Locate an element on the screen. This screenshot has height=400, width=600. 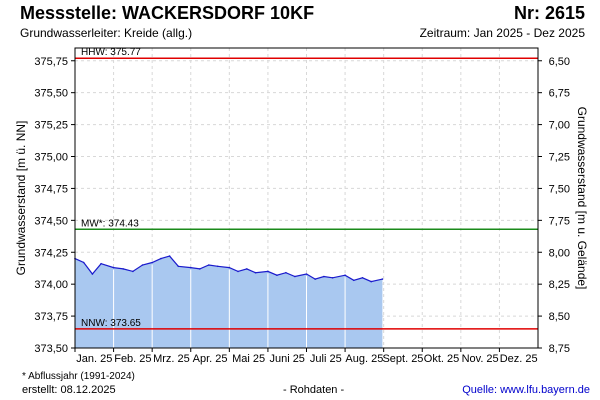
x-tick-label: Dez. 25 is located at coordinates (519, 359).